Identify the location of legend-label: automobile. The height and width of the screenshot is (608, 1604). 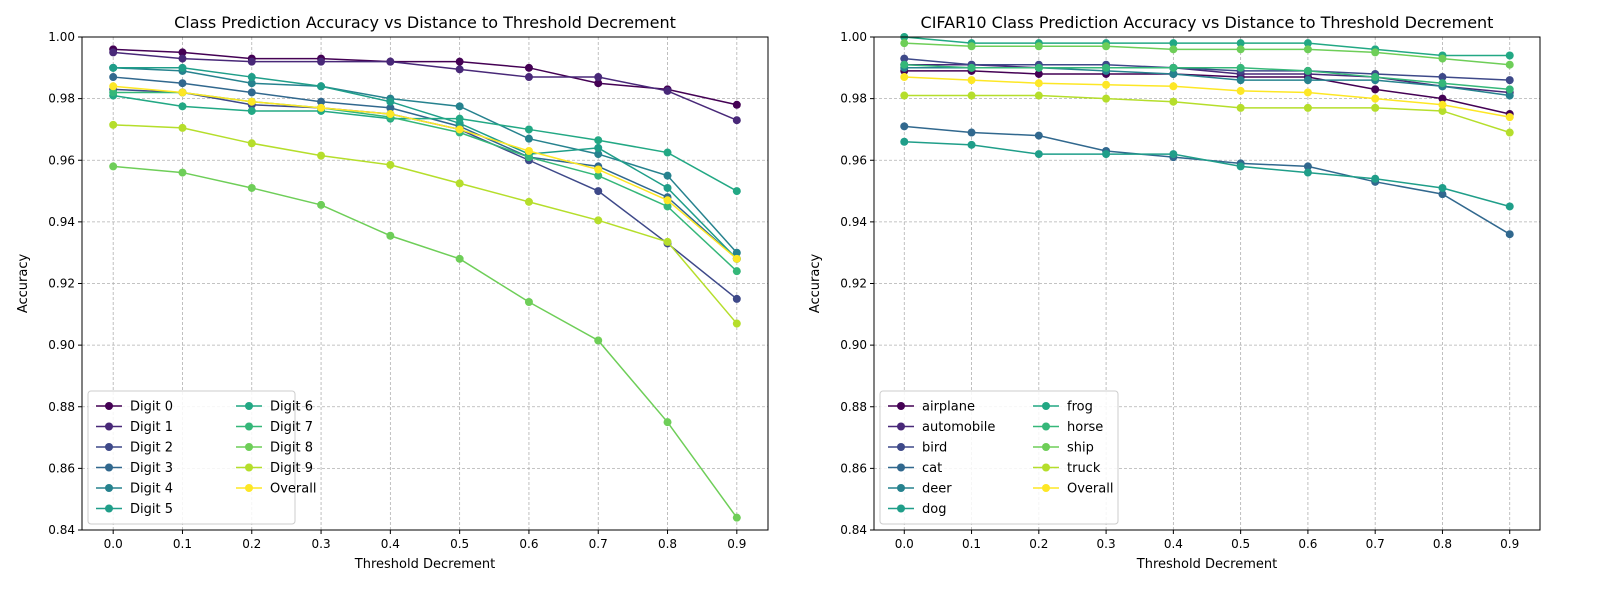
(958, 427).